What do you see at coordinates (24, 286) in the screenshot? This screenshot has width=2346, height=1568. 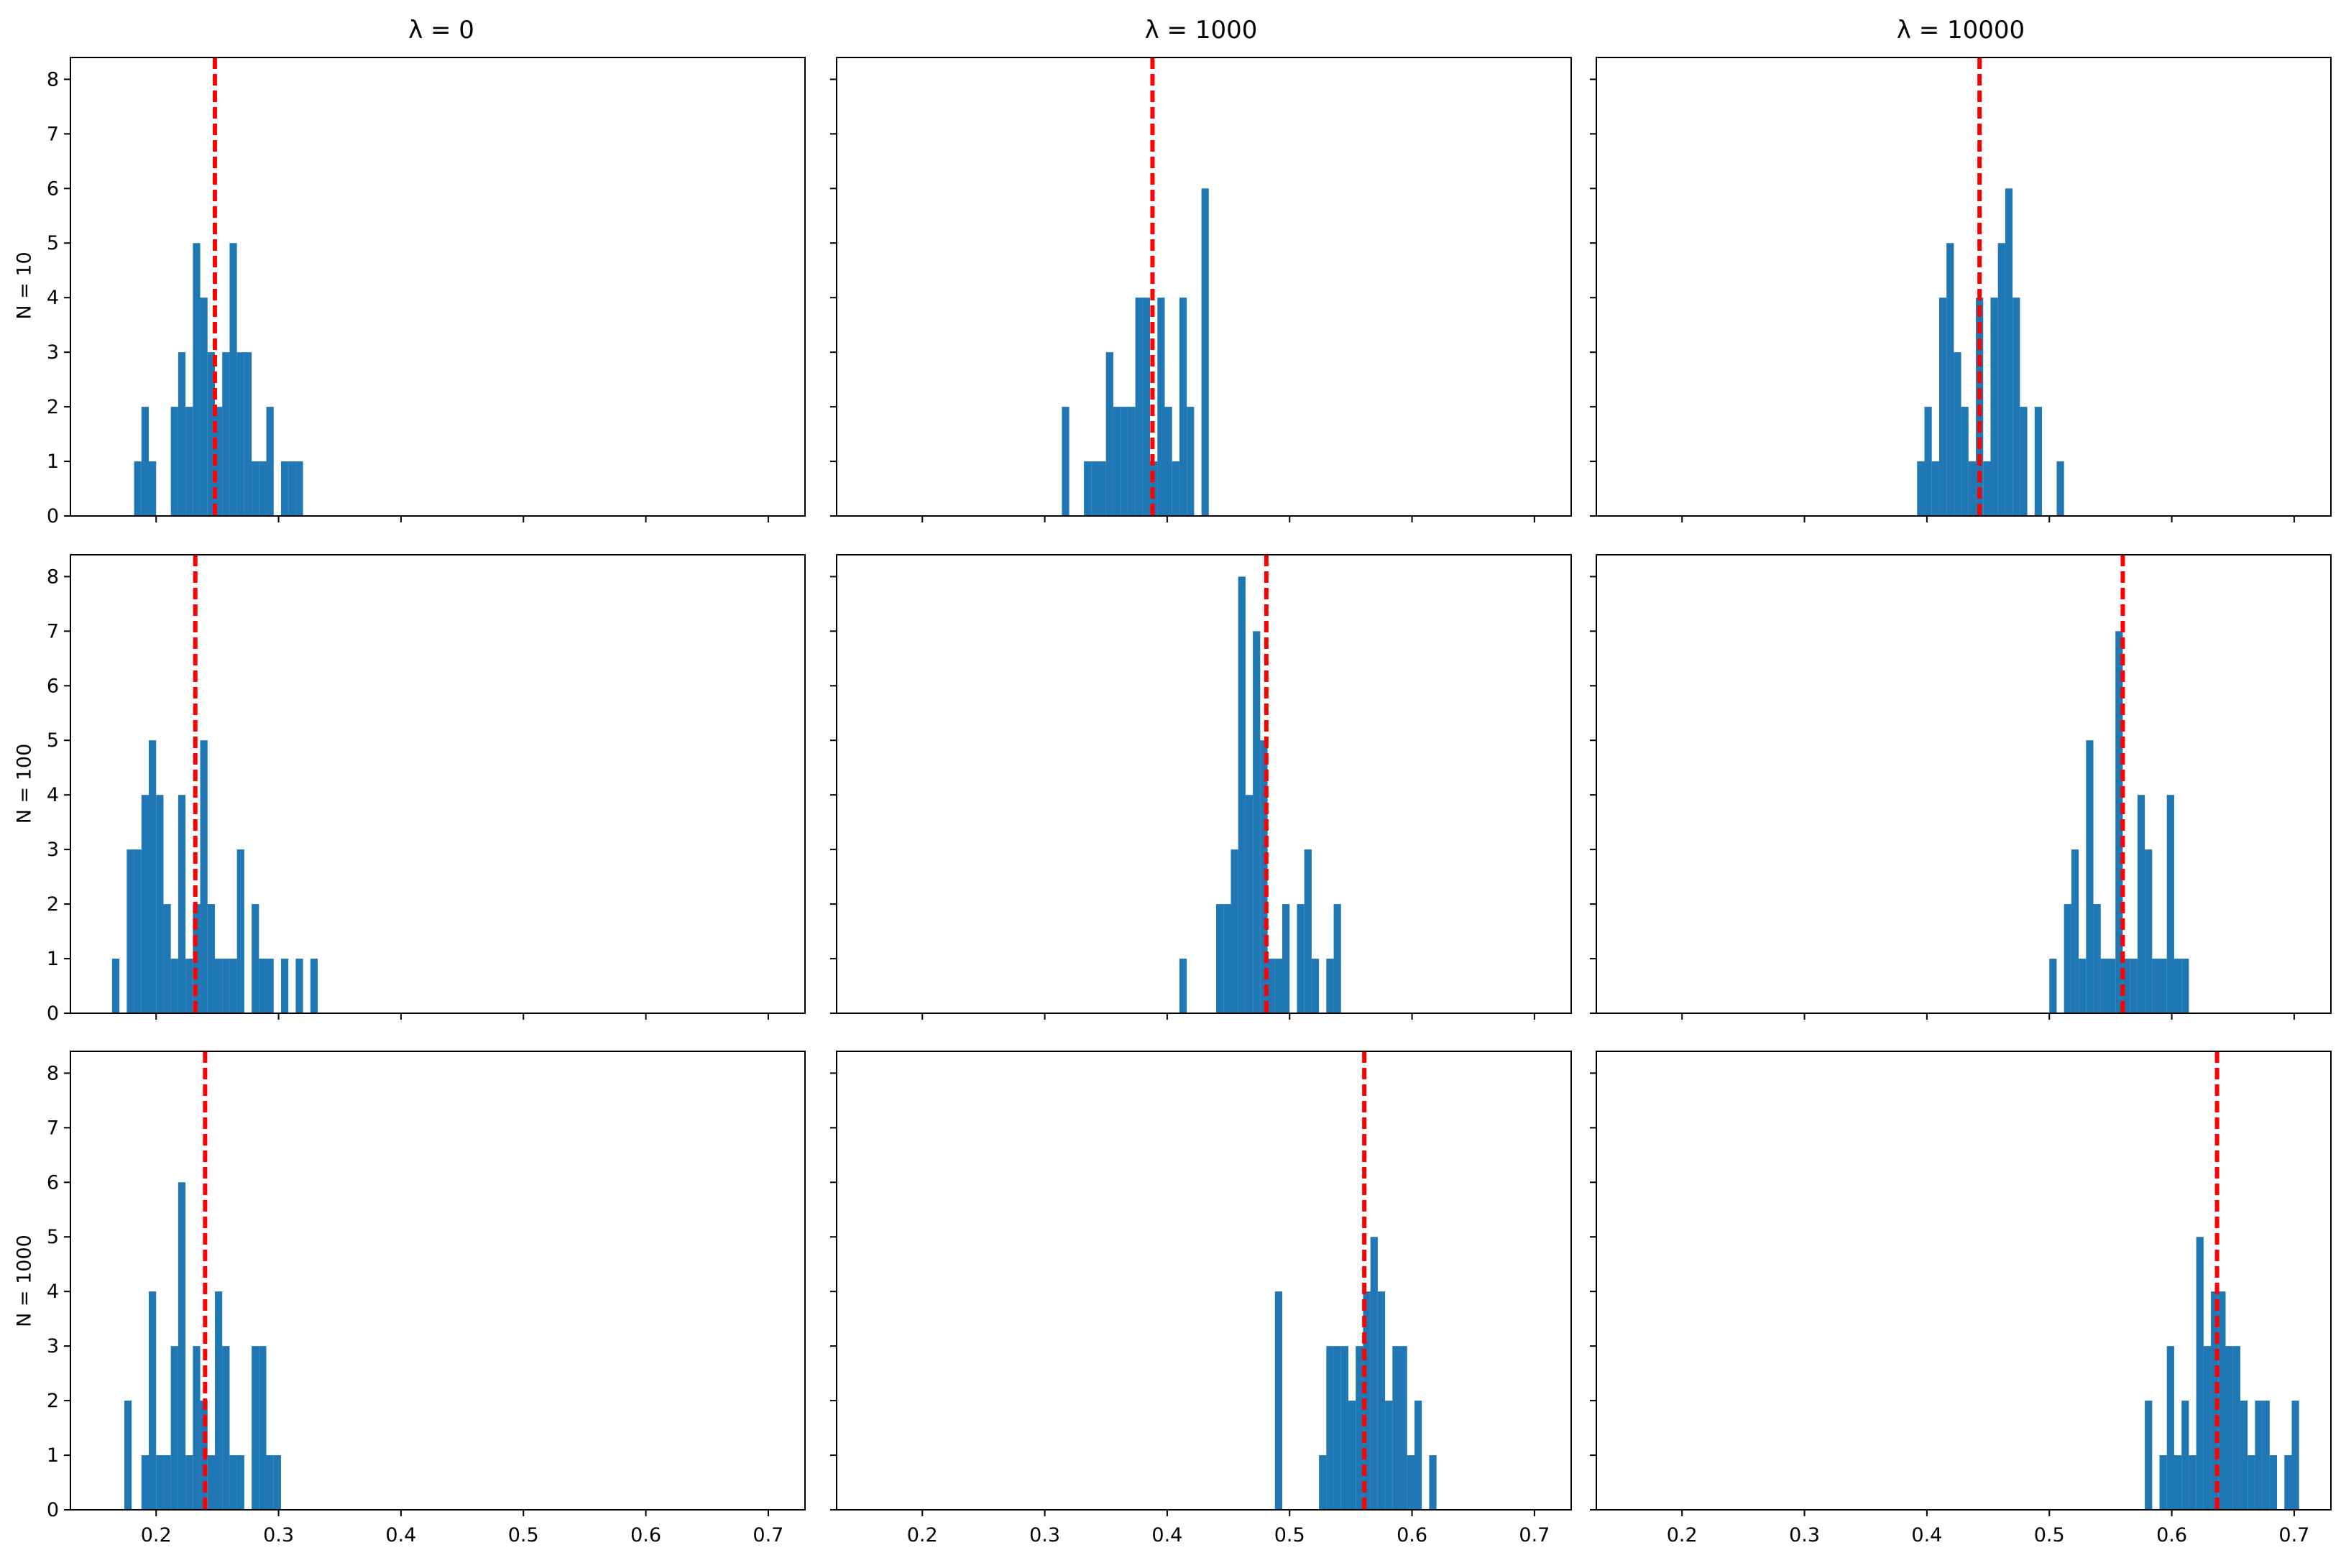 I see `row-label: N = 10` at bounding box center [24, 286].